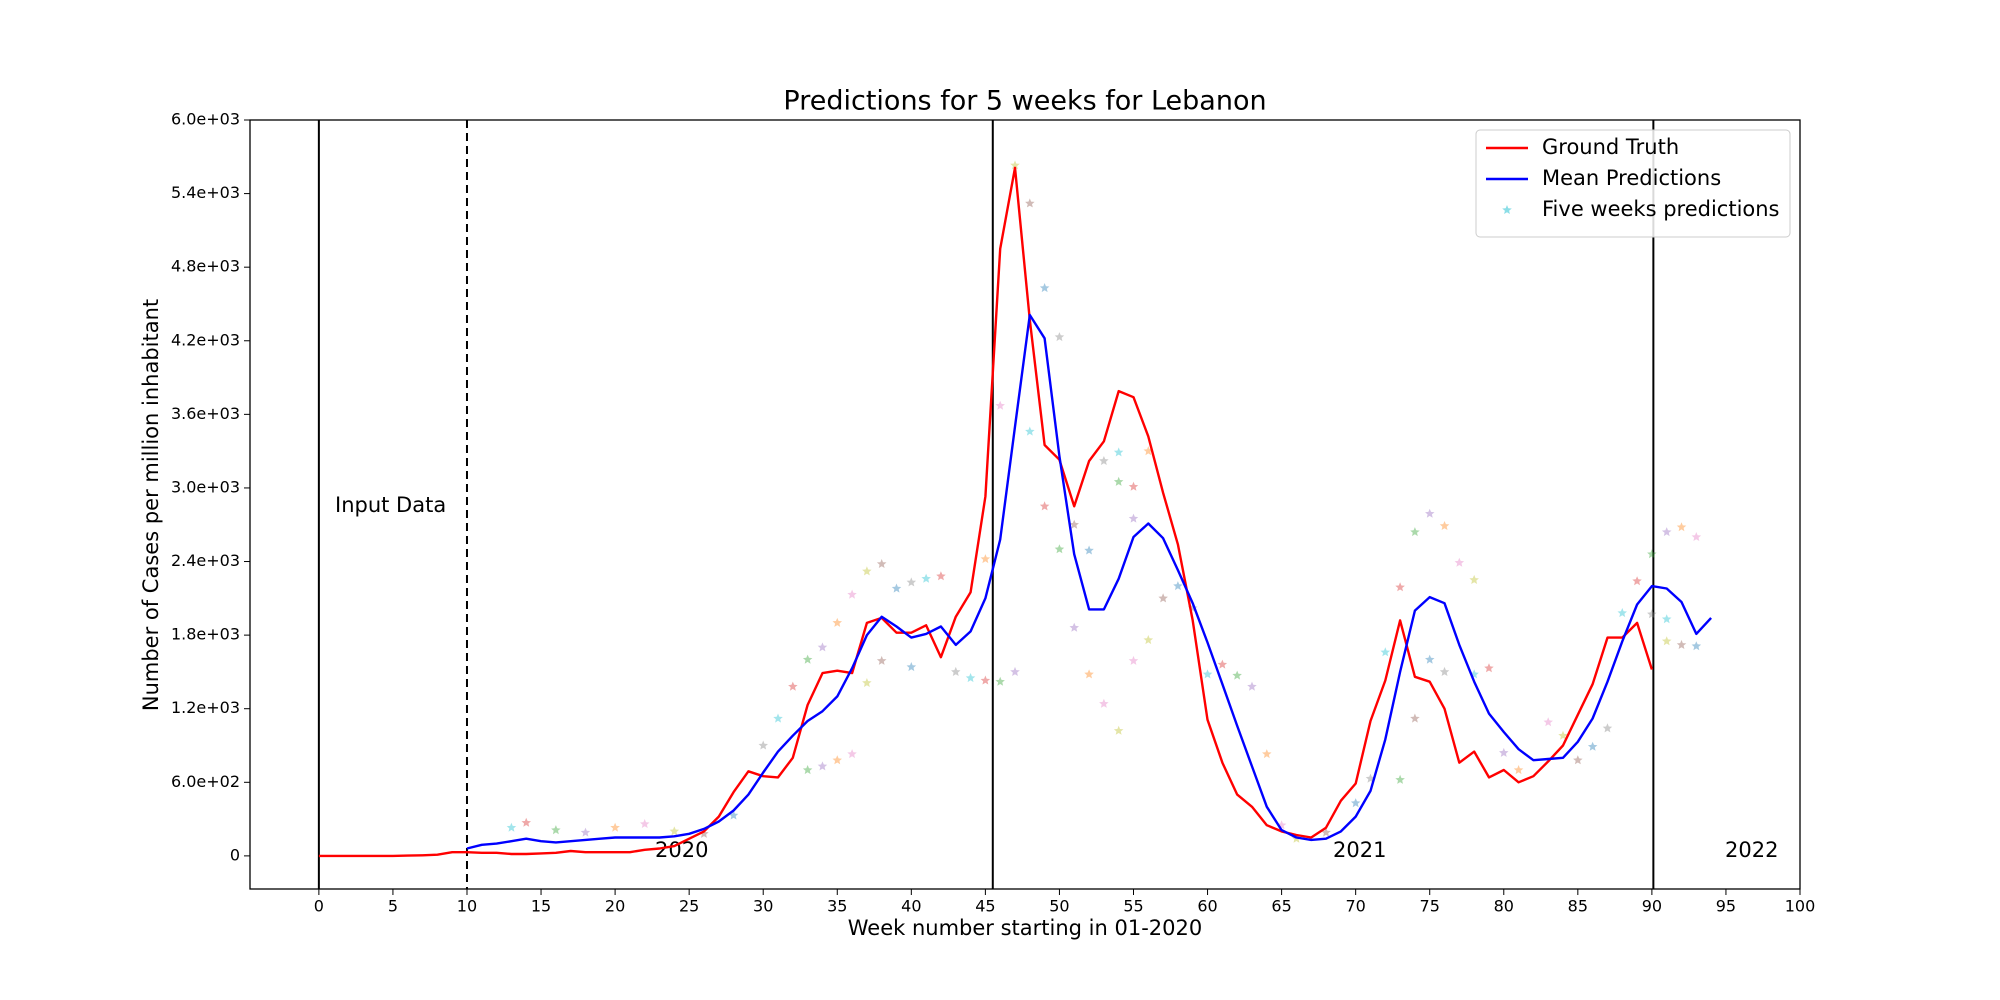  I want to click on x-tick-label: 55, so click(1133, 906).